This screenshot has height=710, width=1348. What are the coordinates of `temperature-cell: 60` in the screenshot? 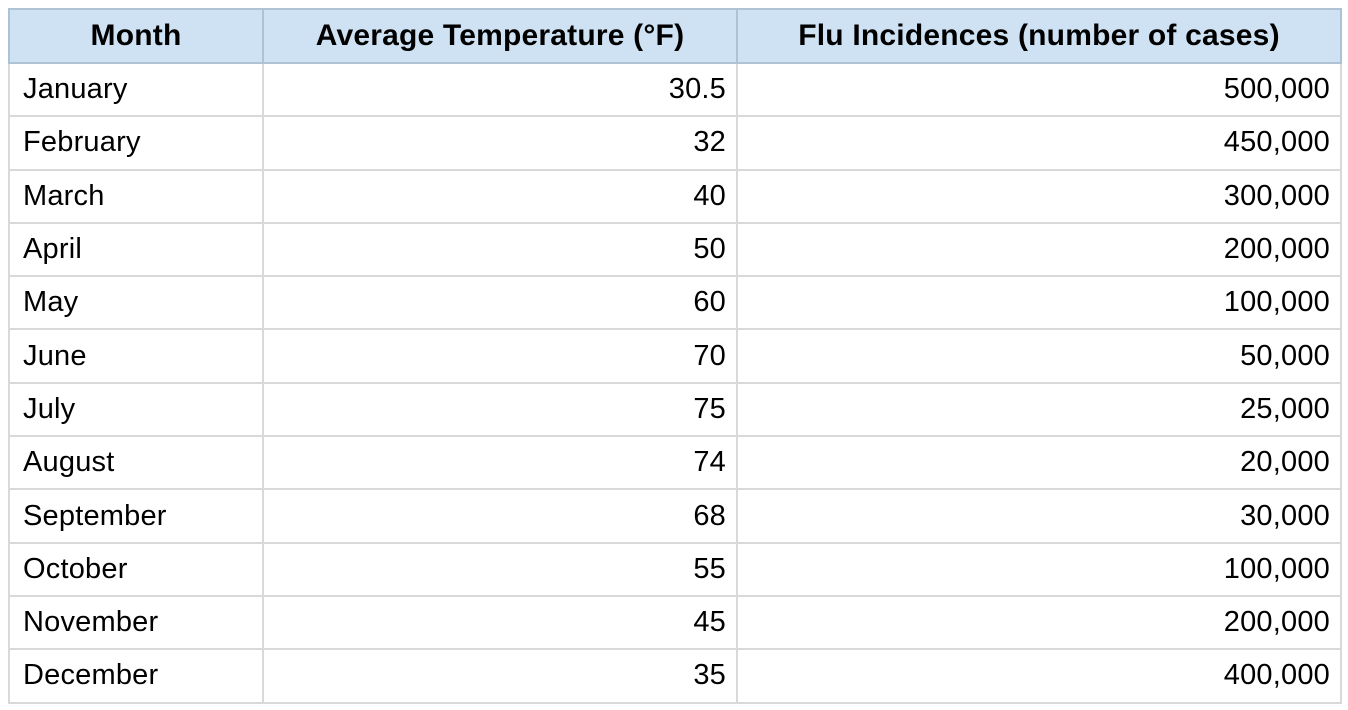 It's located at (500, 303).